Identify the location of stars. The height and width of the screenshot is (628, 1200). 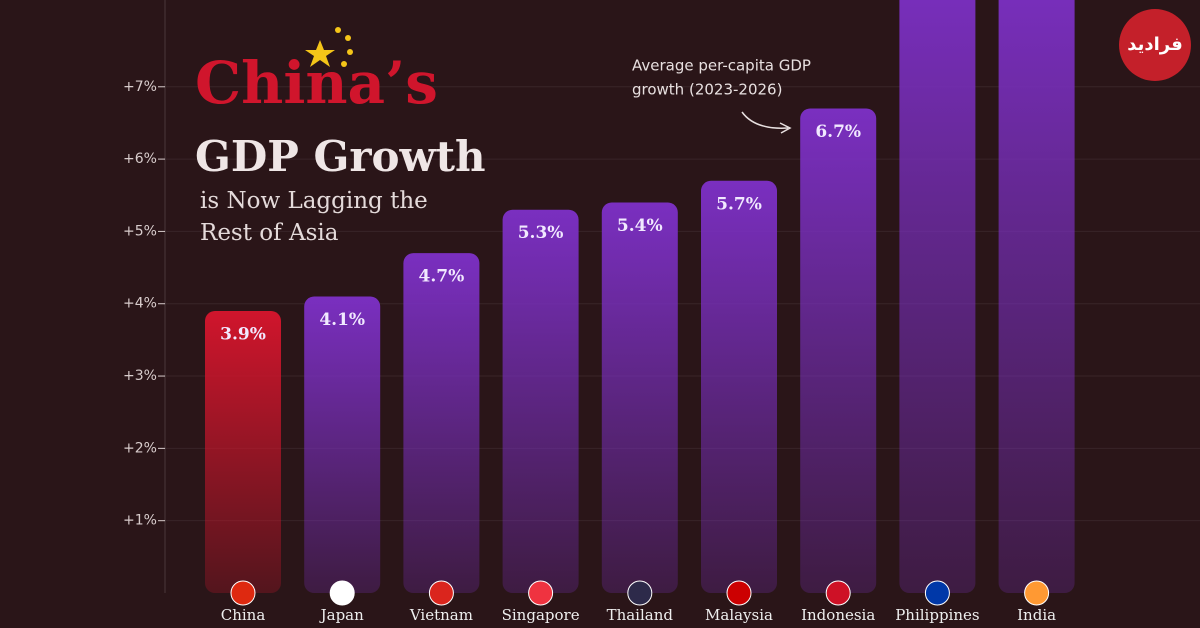
(329, 47).